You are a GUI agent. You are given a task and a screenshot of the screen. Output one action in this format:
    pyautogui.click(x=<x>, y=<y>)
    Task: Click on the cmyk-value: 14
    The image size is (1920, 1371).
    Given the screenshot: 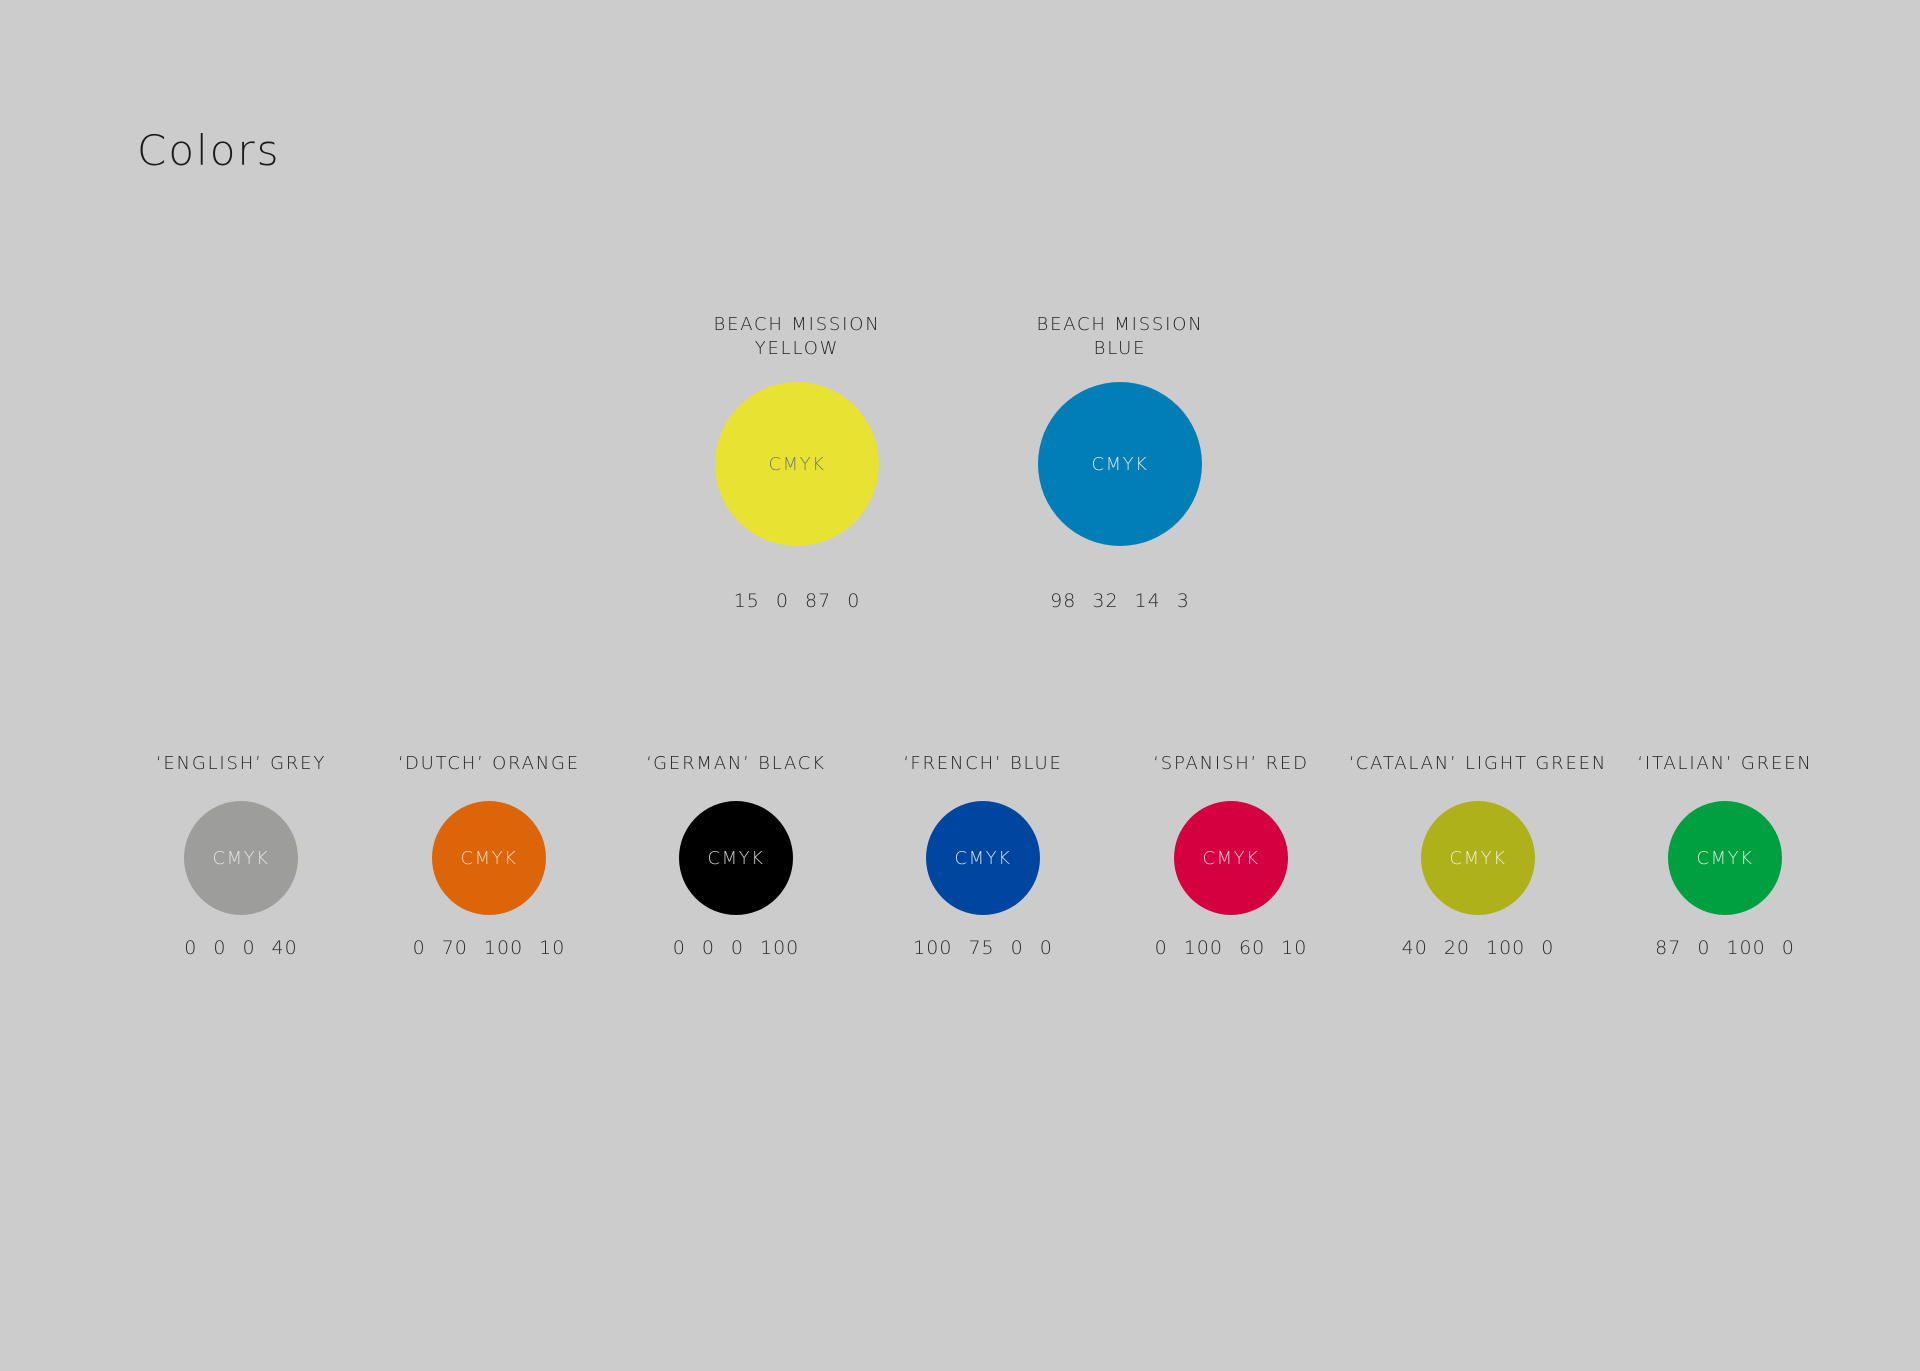 What is the action you would take?
    pyautogui.click(x=1147, y=601)
    